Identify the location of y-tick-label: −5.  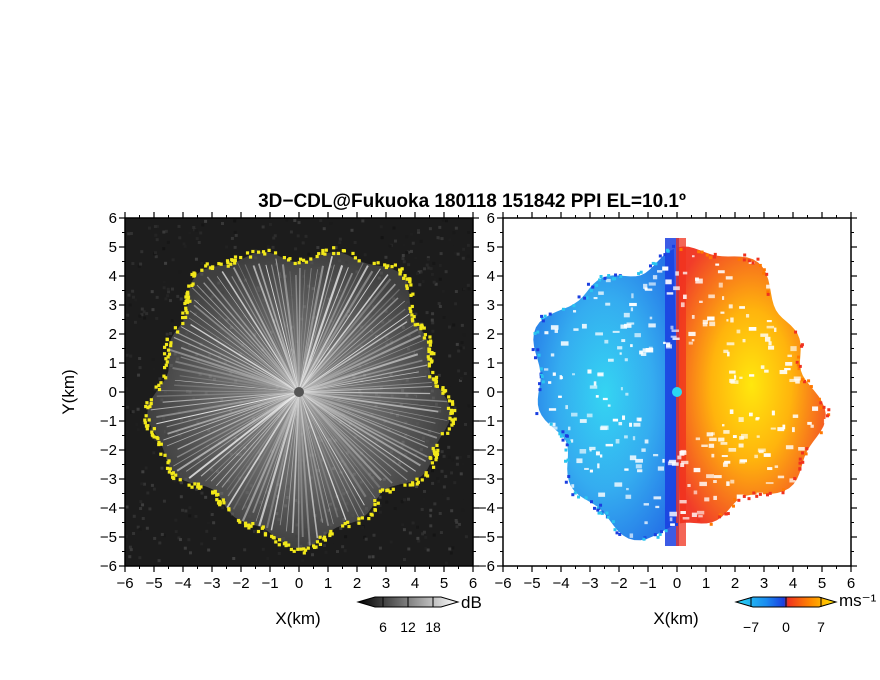
(486, 537).